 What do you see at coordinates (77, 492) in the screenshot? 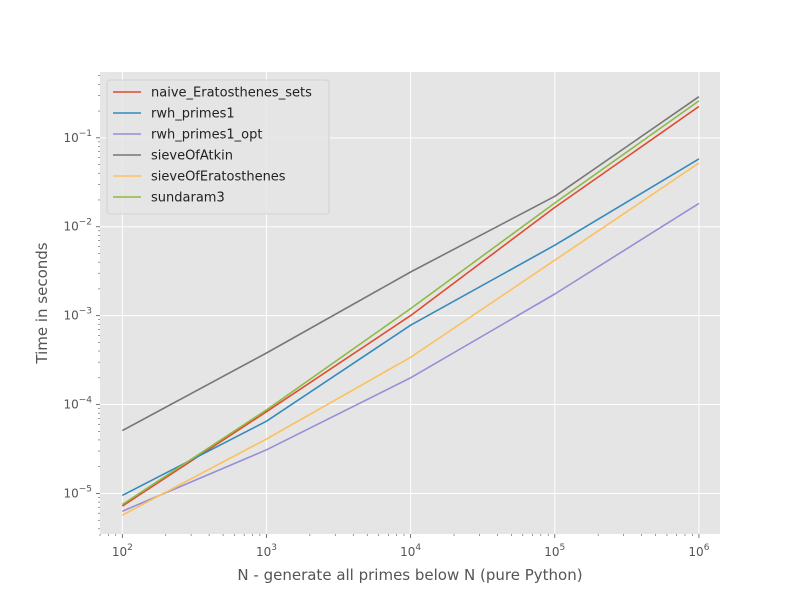
I see `y-tick-label: 10⁻⁵` at bounding box center [77, 492].